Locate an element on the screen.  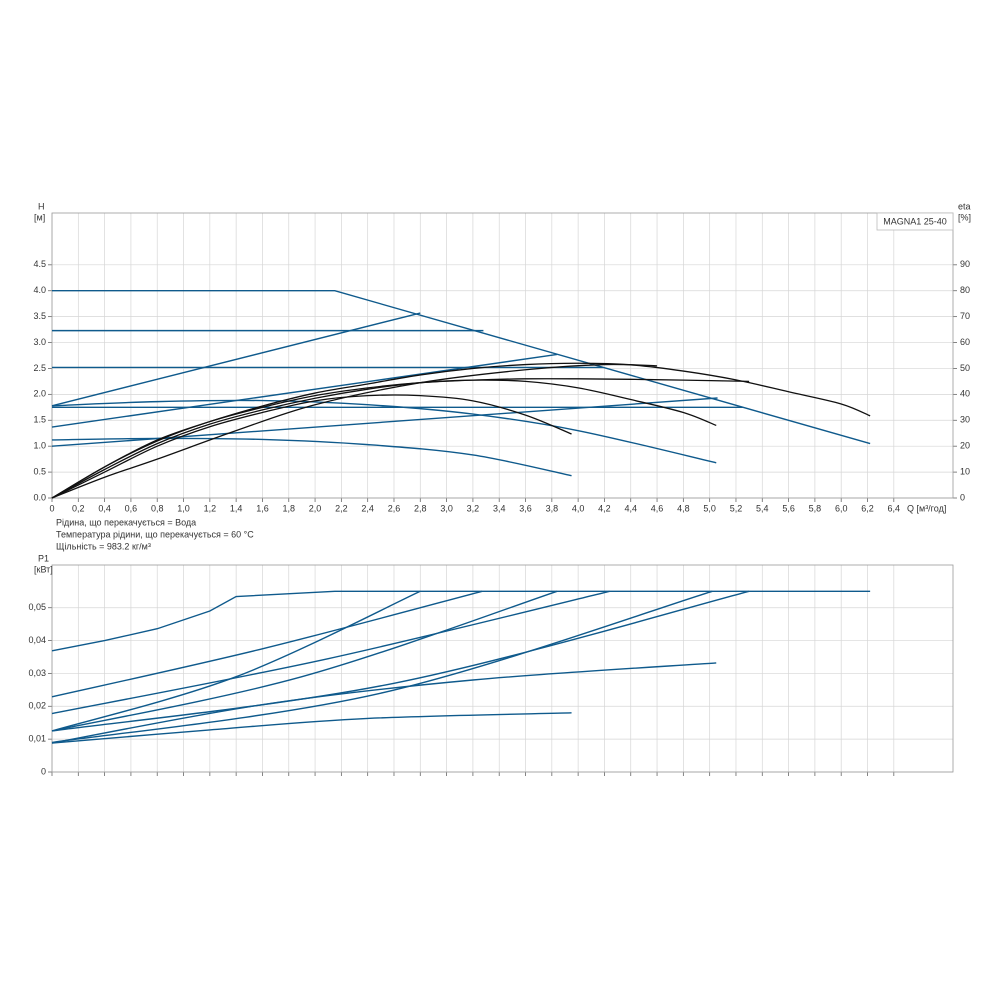
y-tick-label: 0,01 is located at coordinates (37, 739).